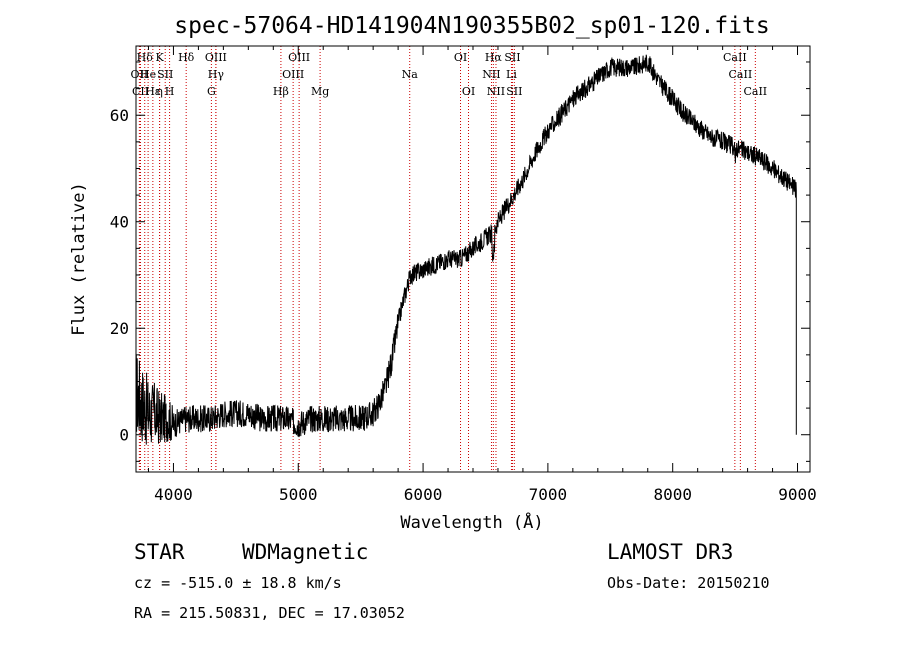 The width and height of the screenshot is (900, 649). Describe the element at coordinates (494, 57) in the screenshot. I see `marker-label: Hα` at that location.